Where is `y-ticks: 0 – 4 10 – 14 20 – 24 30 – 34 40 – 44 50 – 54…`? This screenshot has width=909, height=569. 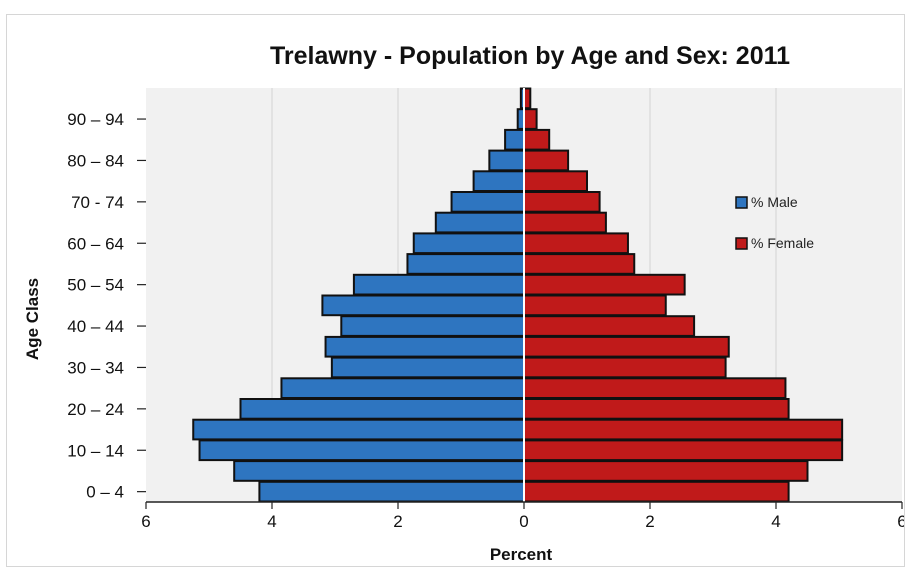
y-ticks: 0 – 4 10 – 14 20 – 24 30 – 34 40 – 44 50 – 54… is located at coordinates (106, 306).